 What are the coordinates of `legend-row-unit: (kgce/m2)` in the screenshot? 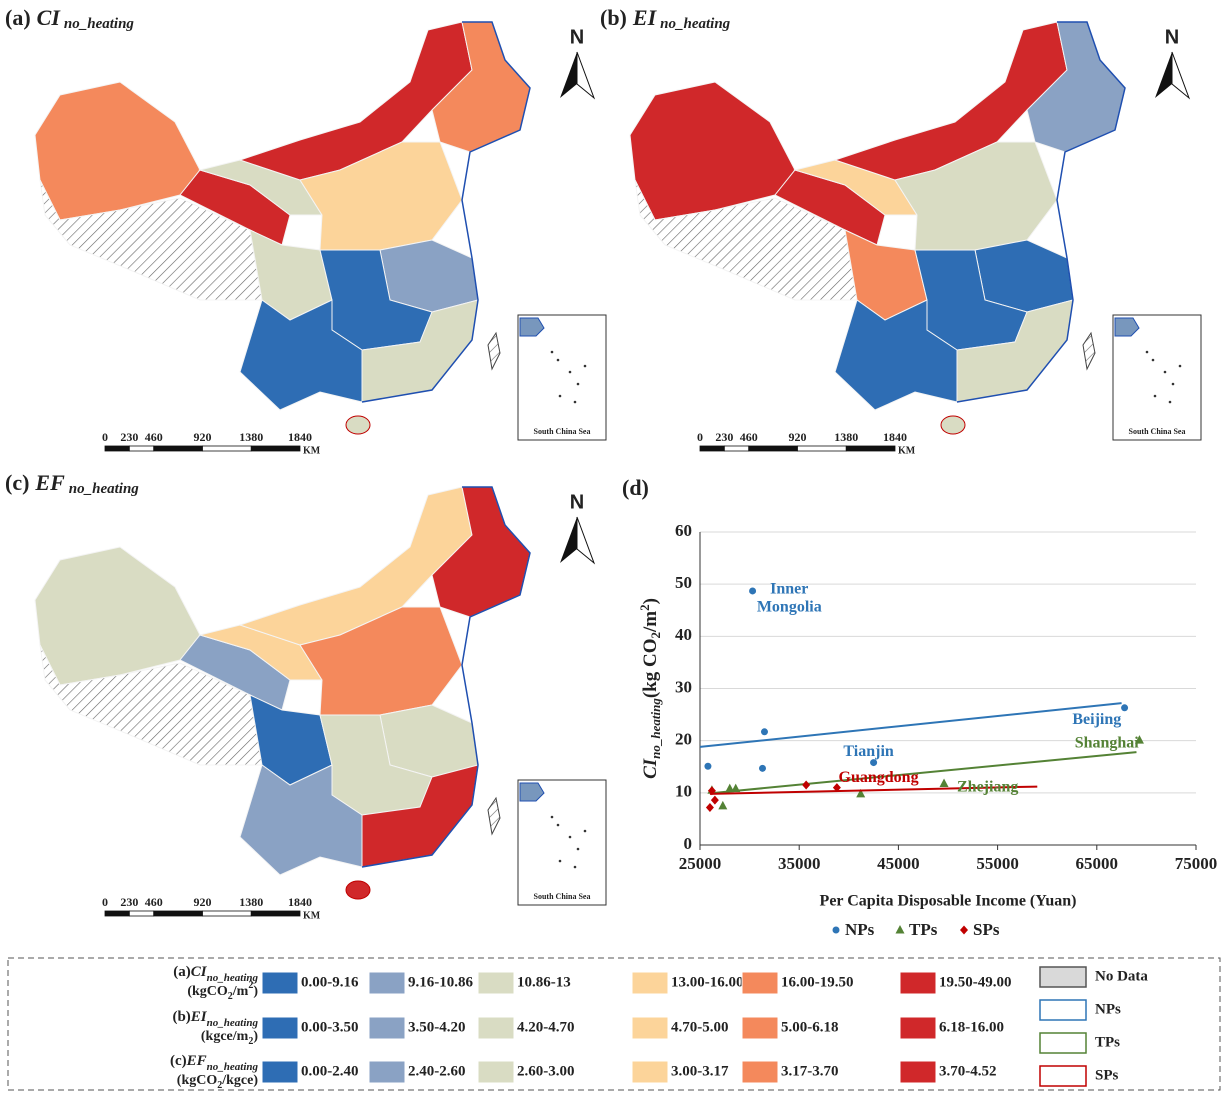 It's located at (229, 1038).